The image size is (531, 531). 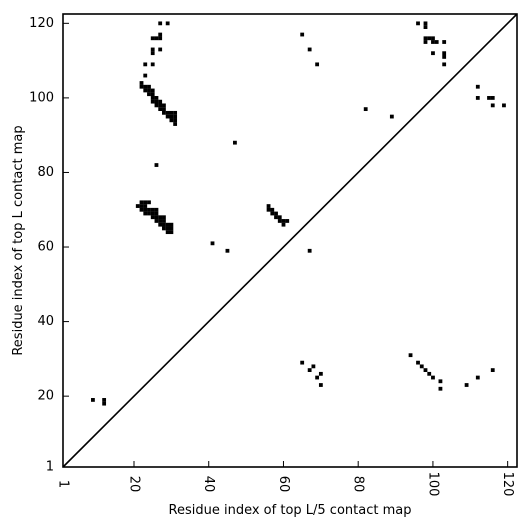 What do you see at coordinates (45, 172) in the screenshot?
I see `y-tick-label: 80` at bounding box center [45, 172].